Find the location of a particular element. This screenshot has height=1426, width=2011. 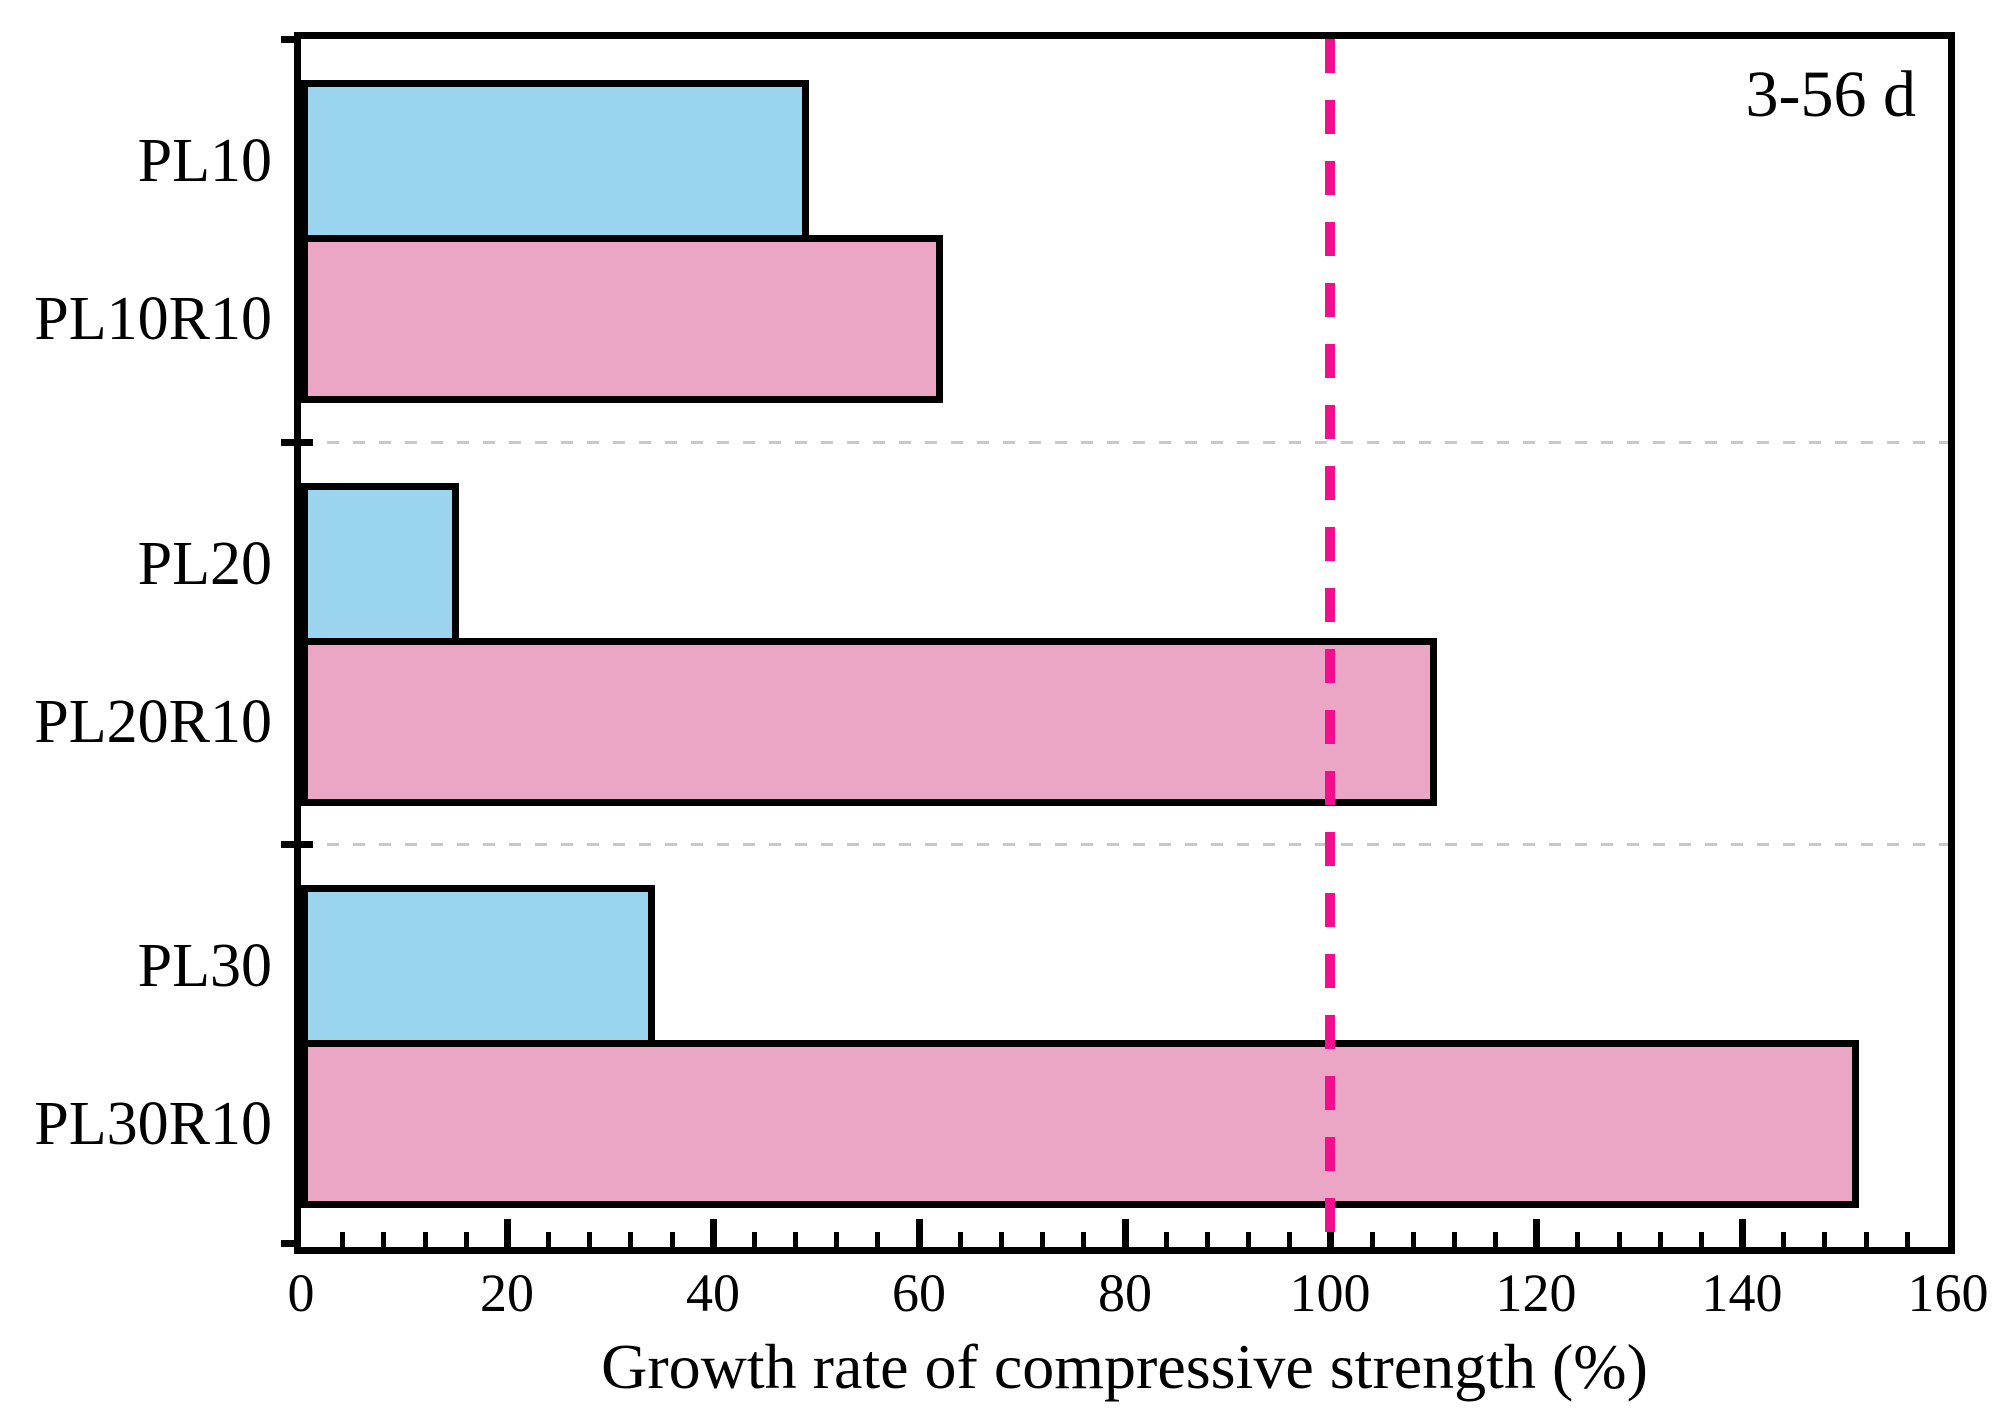

y-axis-label-PL20R10: PL20R10 is located at coordinates (153, 722).